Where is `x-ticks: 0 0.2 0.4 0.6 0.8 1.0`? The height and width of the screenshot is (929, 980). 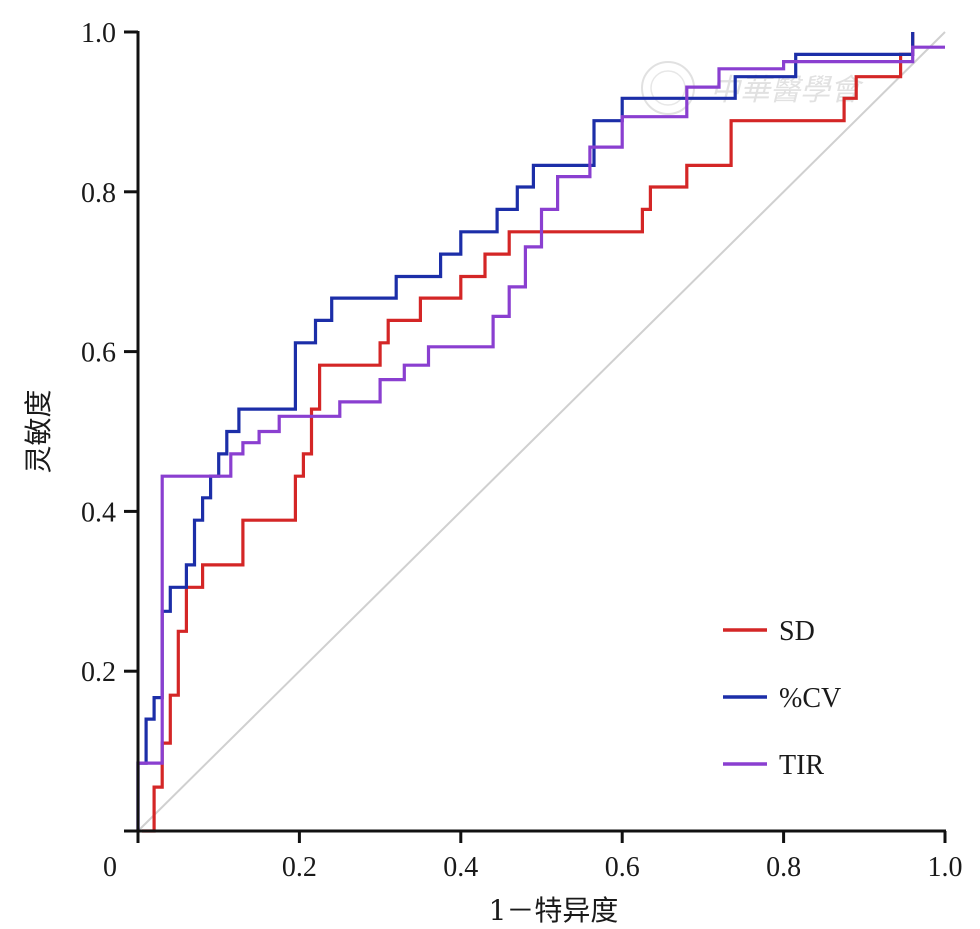 x-ticks: 0 0.2 0.4 0.6 0.8 1.0 is located at coordinates (533, 857).